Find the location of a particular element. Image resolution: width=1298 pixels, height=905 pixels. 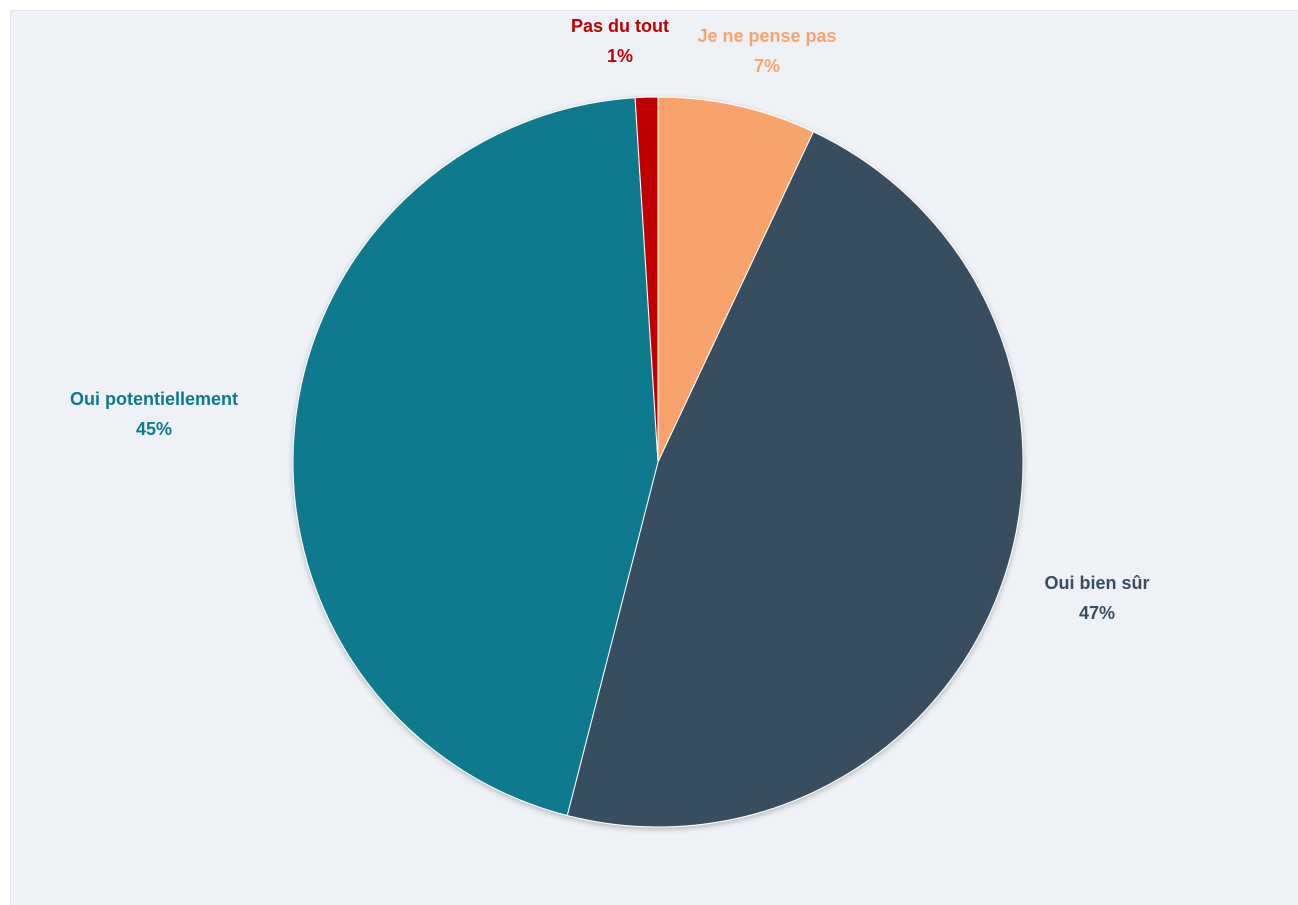

slice-label: Pas du tout is located at coordinates (620, 26).